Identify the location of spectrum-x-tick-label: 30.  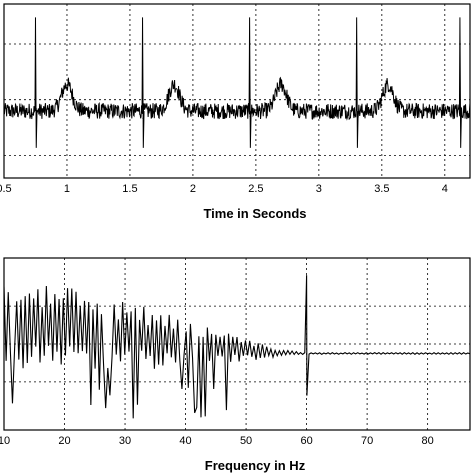
(125, 441).